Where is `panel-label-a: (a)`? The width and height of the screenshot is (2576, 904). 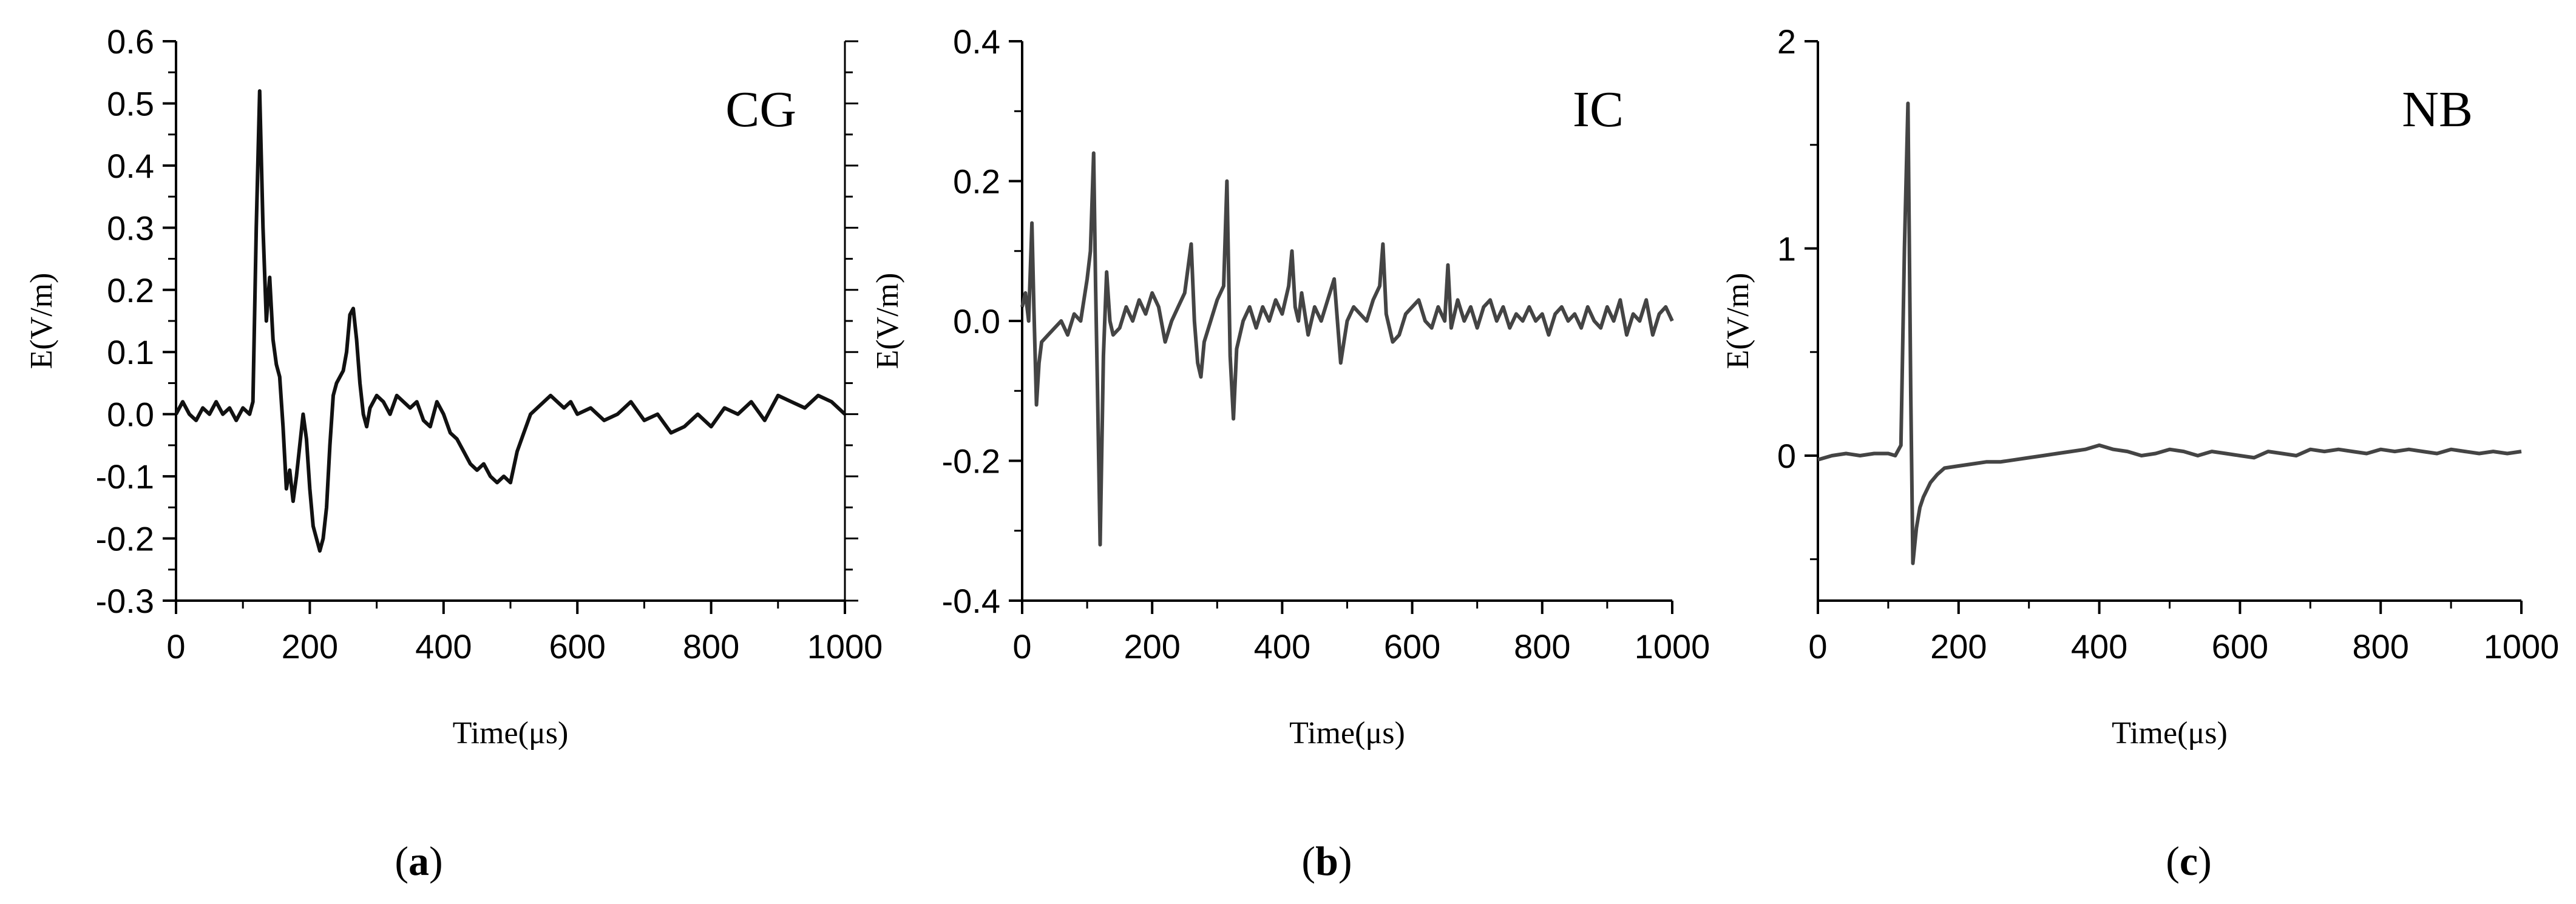
panel-label-a: (a) is located at coordinates (419, 861).